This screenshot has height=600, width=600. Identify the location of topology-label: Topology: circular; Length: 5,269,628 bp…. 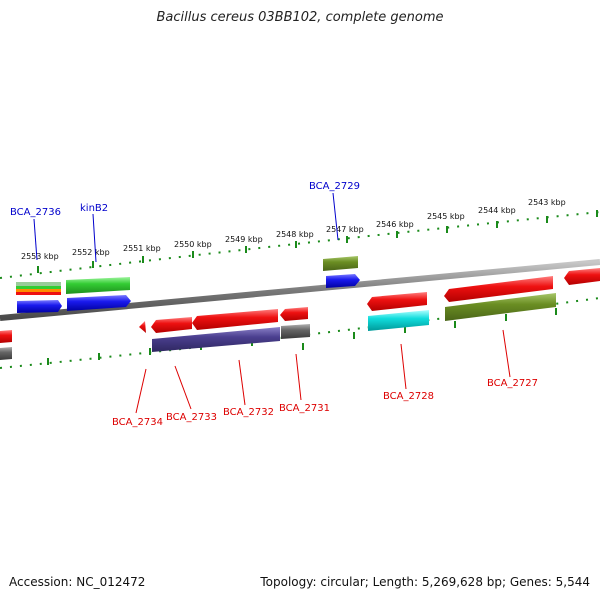
(425, 582).